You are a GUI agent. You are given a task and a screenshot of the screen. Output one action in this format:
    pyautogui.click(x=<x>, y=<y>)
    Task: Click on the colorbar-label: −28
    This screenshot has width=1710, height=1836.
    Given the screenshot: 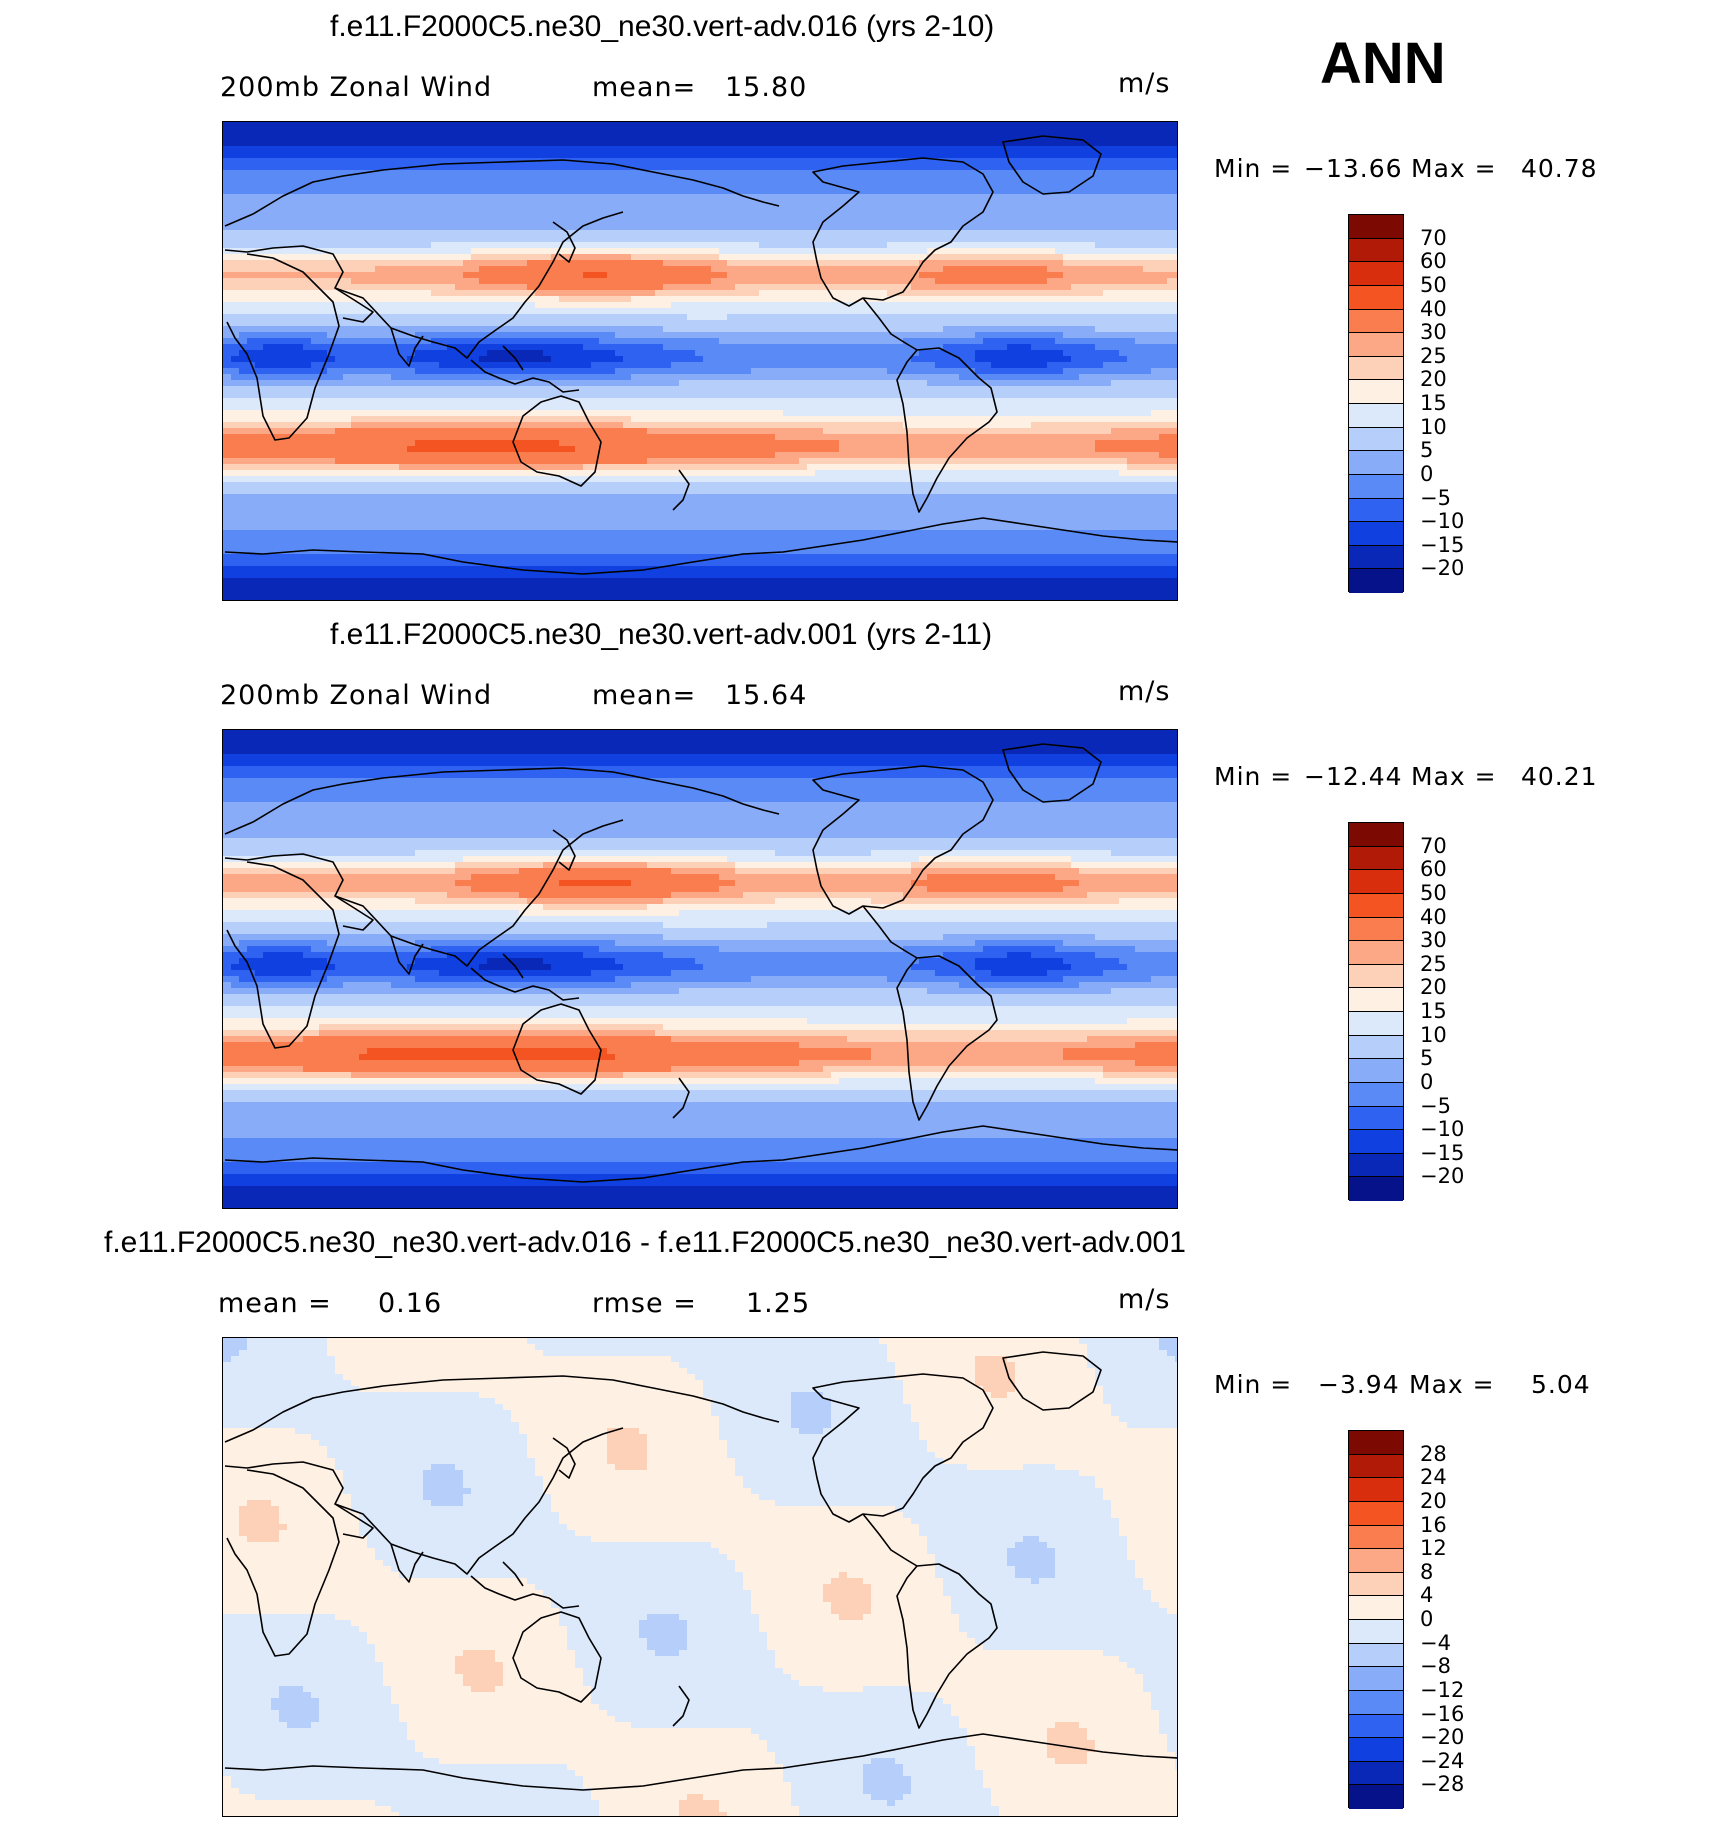 What is the action you would take?
    pyautogui.click(x=1442, y=1784)
    